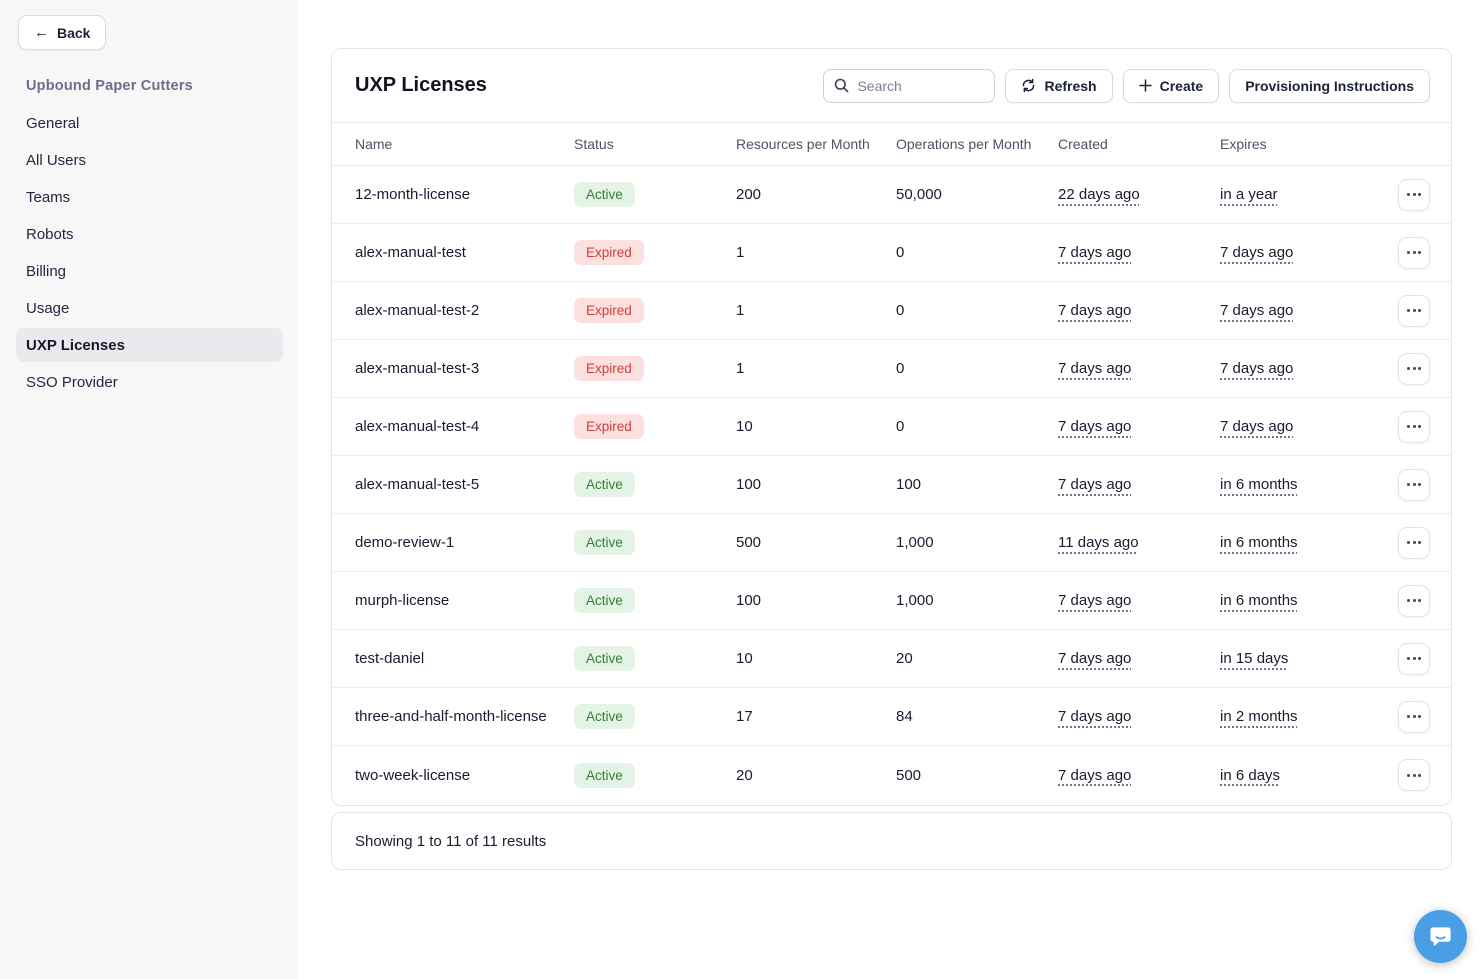 The height and width of the screenshot is (979, 1484). I want to click on refresh-button: Refresh, so click(1059, 85).